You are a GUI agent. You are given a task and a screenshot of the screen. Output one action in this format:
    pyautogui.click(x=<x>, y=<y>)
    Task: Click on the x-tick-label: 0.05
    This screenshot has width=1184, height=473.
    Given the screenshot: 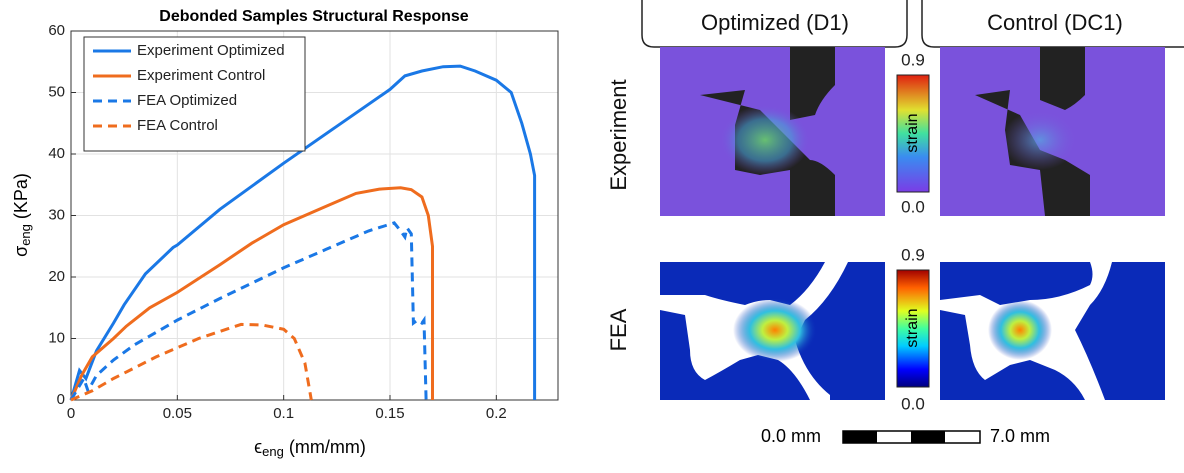 What is the action you would take?
    pyautogui.click(x=177, y=413)
    